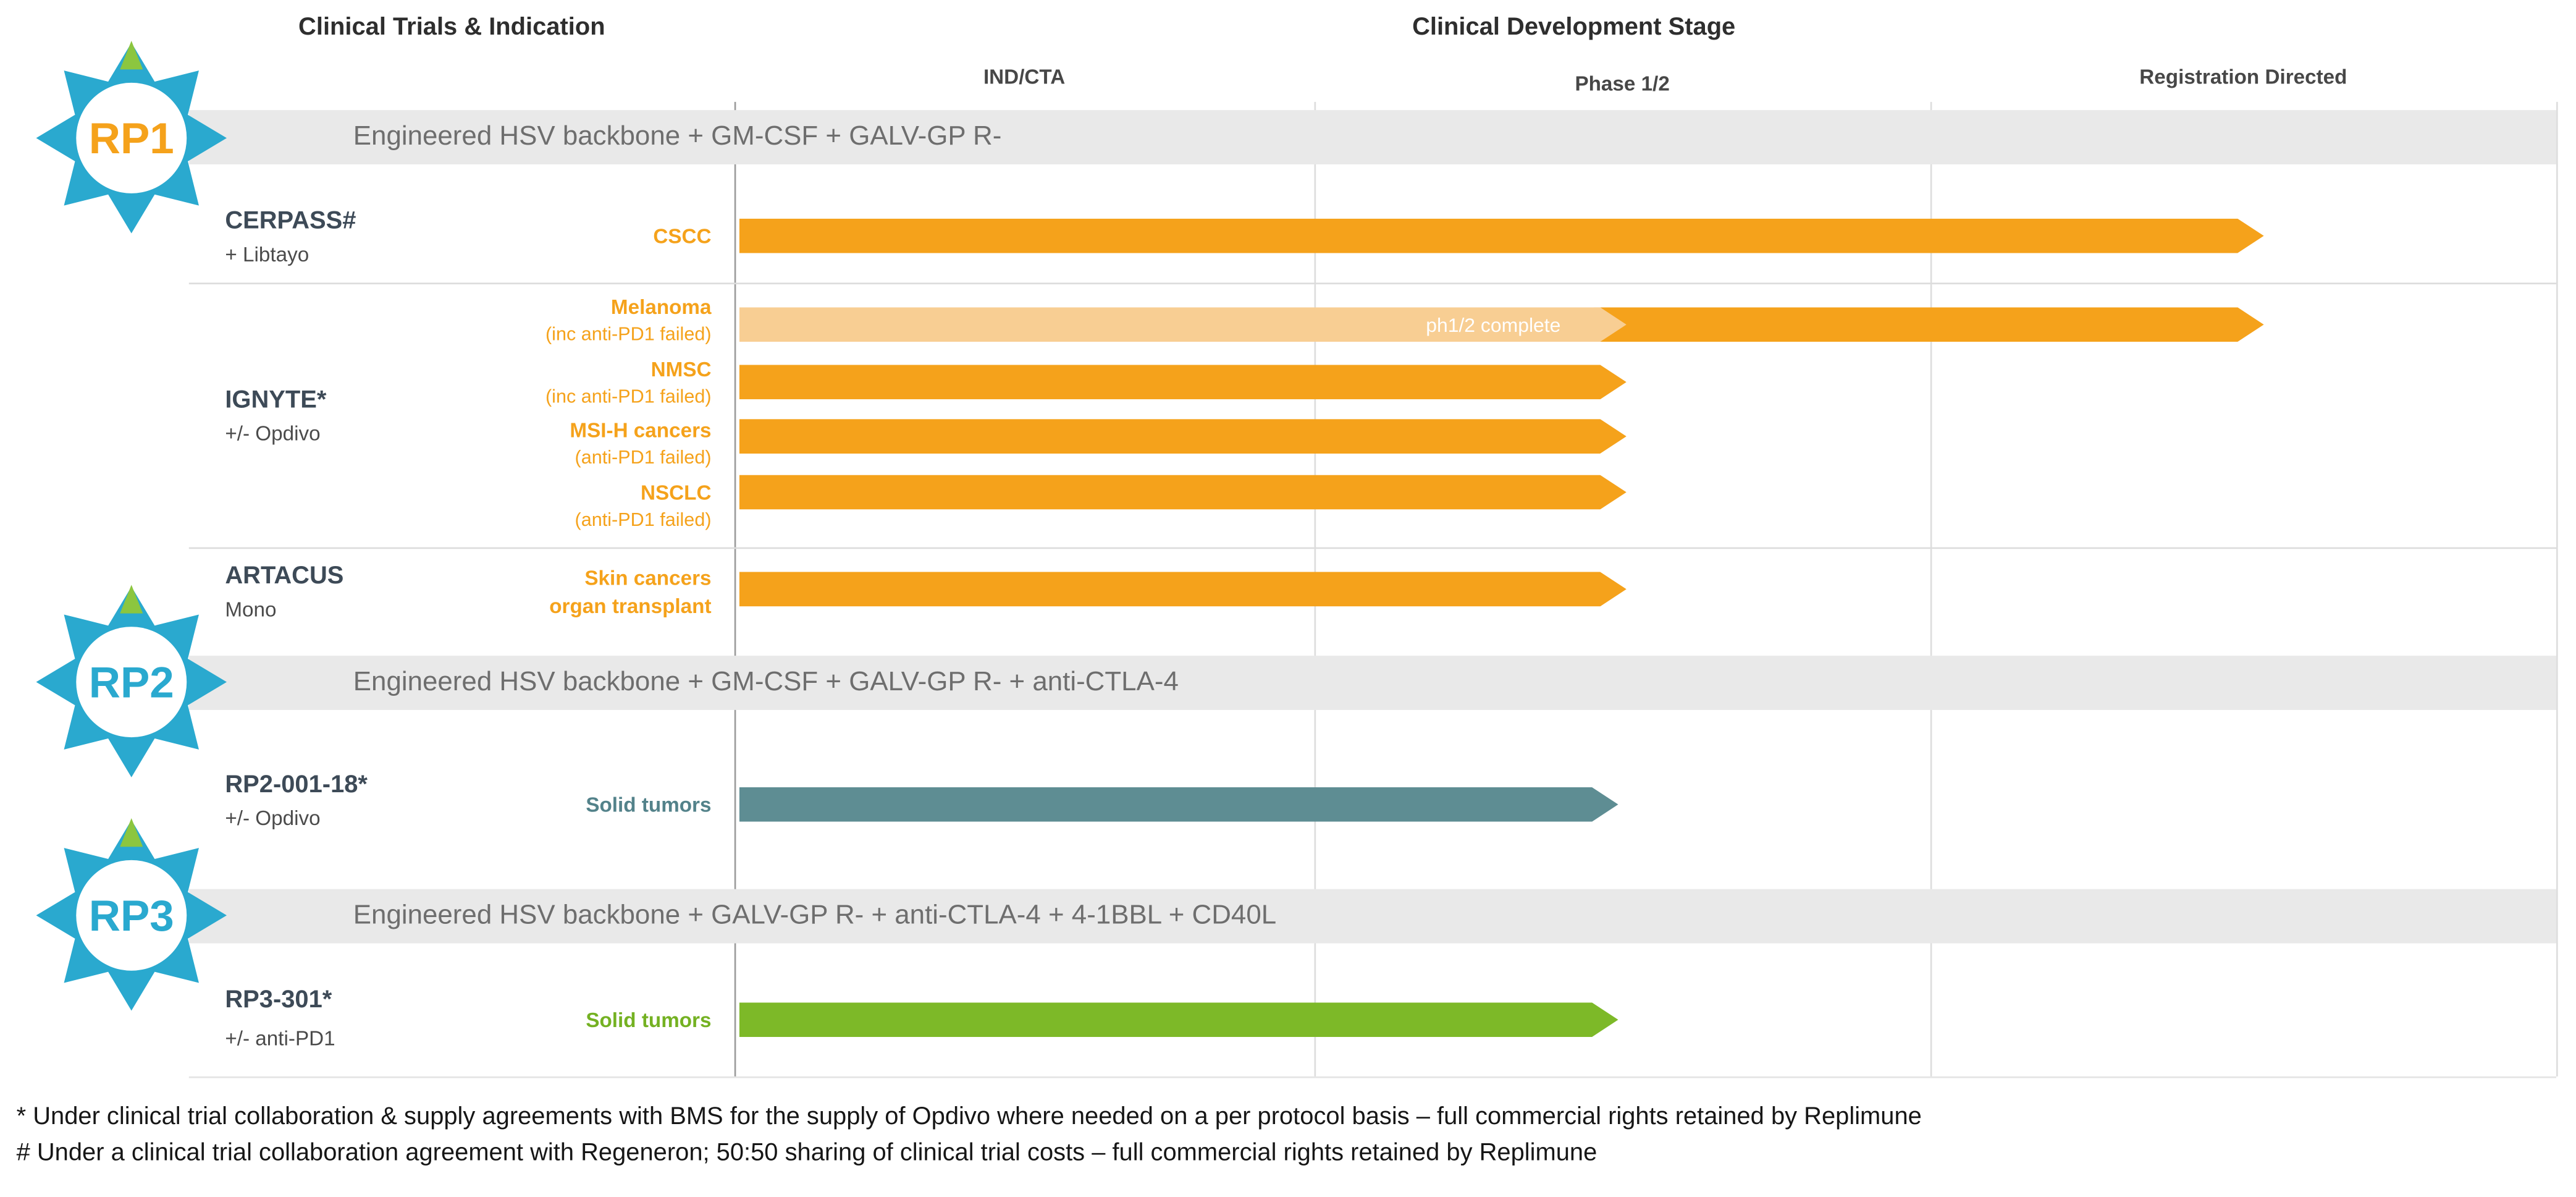 The height and width of the screenshot is (1197, 2576). Describe the element at coordinates (1622, 84) in the screenshot. I see `stage-label-phase-1-2: Phase 1/2` at that location.